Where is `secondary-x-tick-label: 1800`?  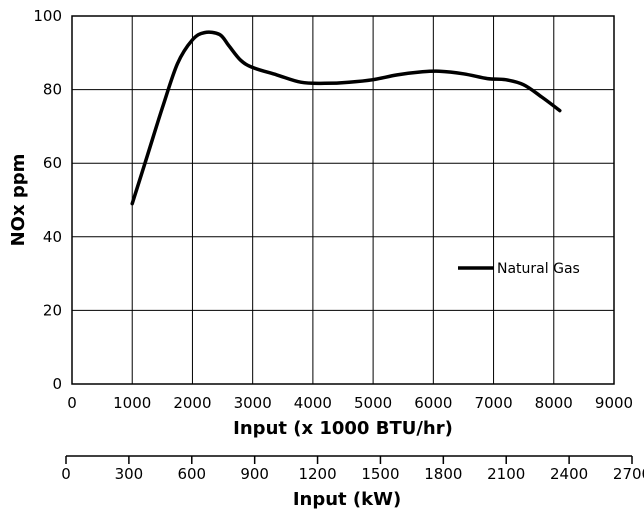
secondary-x-tick-label: 1800 is located at coordinates (443, 474).